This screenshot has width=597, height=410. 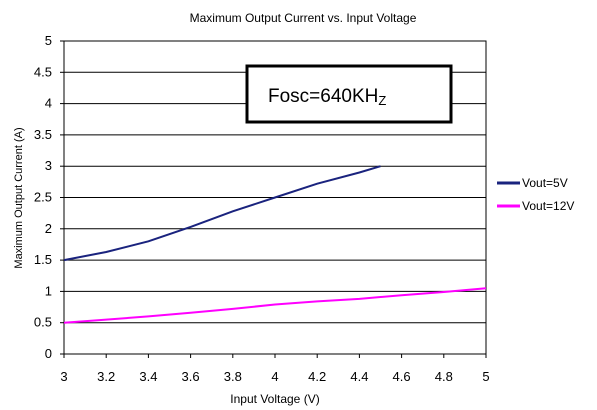 I want to click on x-tick-label: 4, so click(x=274, y=376).